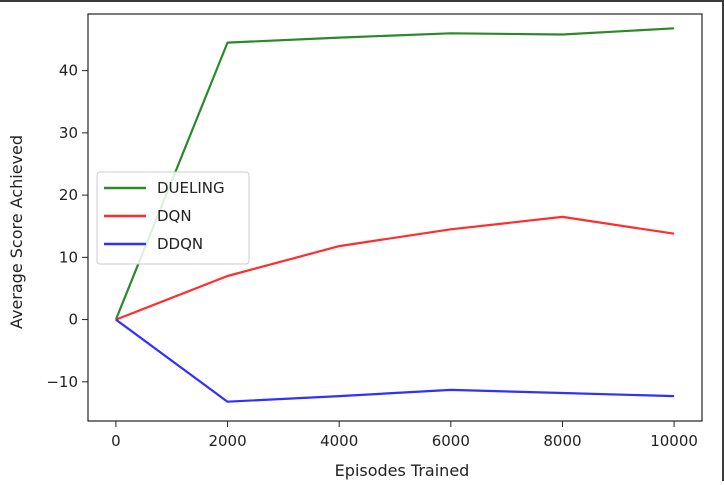  Describe the element at coordinates (404, 435) in the screenshot. I see `x-axis-ticks: 0 2000 4000 6000 8000 10000` at that location.